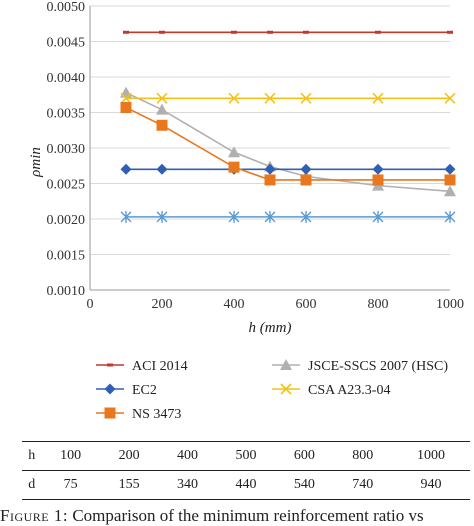 The image size is (474, 526). Describe the element at coordinates (450, 304) in the screenshot. I see `x-tick-label: 1000` at that location.